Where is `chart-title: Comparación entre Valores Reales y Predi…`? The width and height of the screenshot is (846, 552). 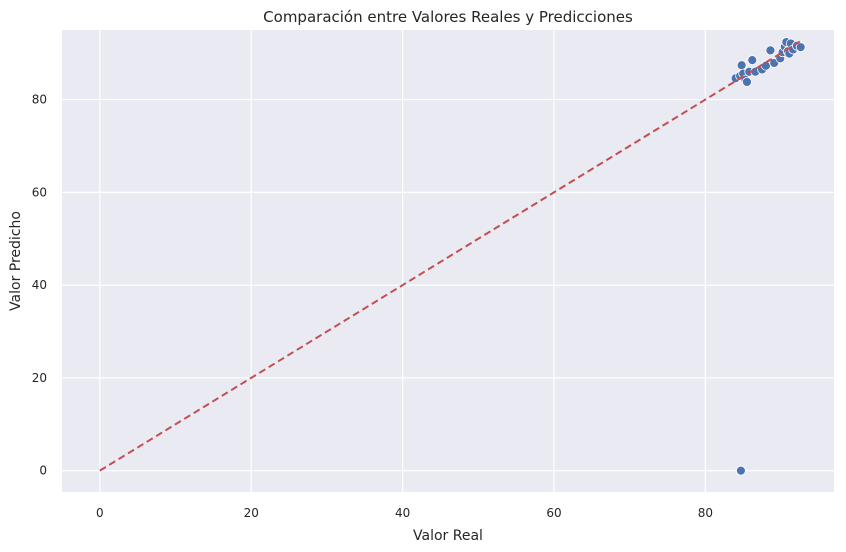 chart-title: Comparación entre Valores Reales y Predi… is located at coordinates (448, 17).